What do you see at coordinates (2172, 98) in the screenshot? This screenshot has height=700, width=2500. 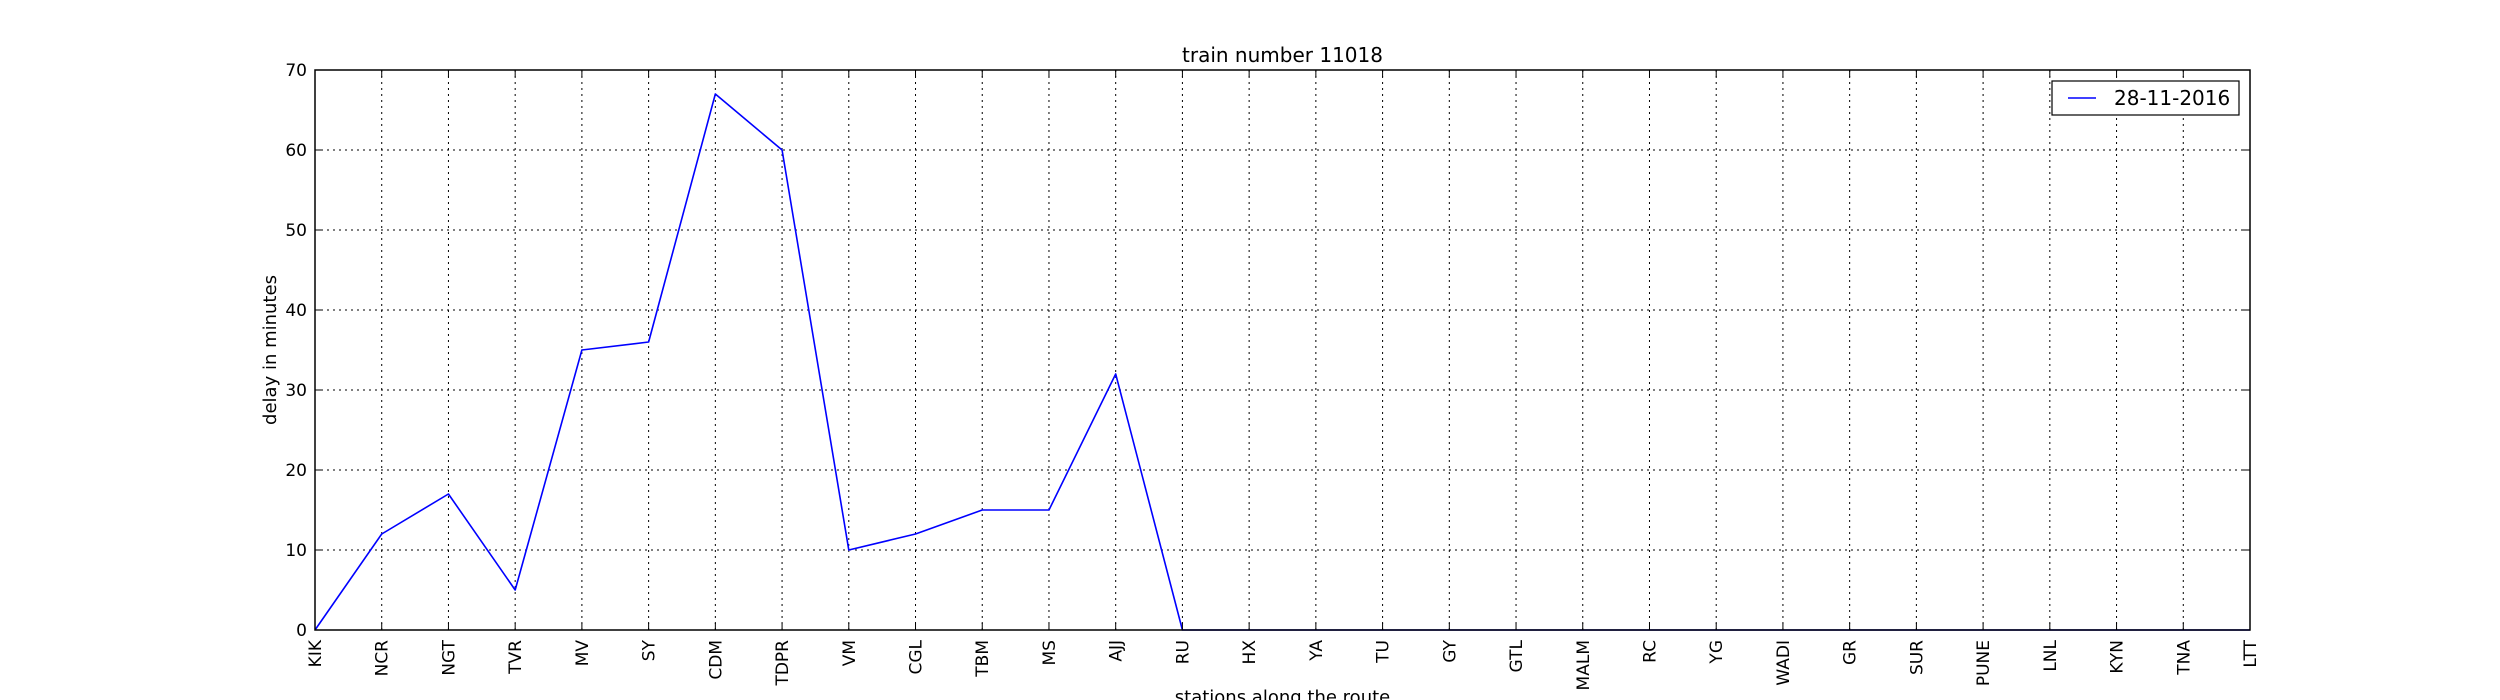 I see `legend-entry-label: 28-11-2016` at bounding box center [2172, 98].